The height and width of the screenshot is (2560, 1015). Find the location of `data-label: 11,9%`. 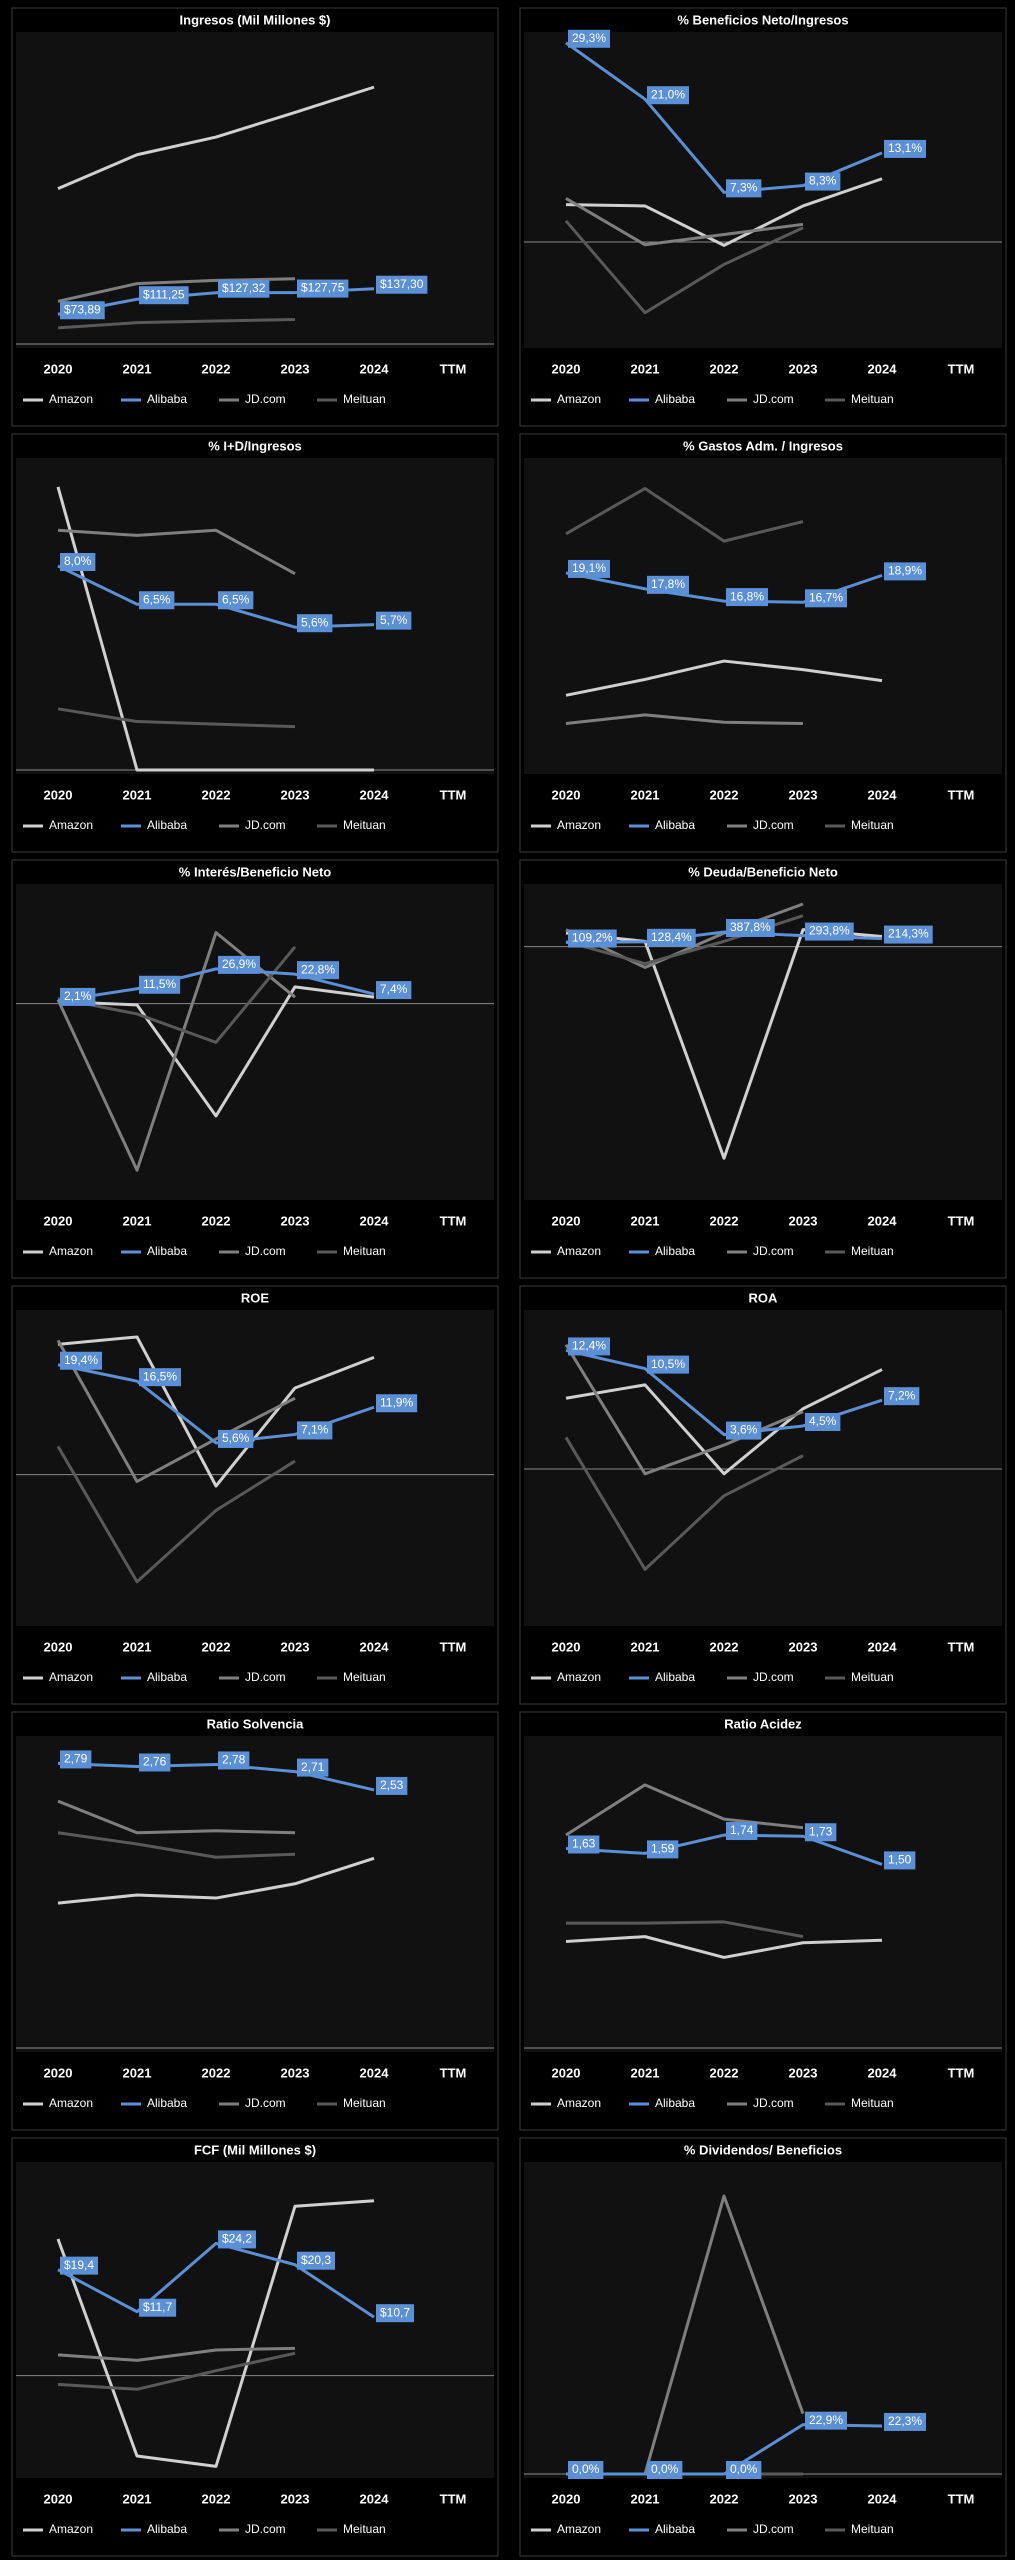

data-label: 11,9% is located at coordinates (396, 1402).